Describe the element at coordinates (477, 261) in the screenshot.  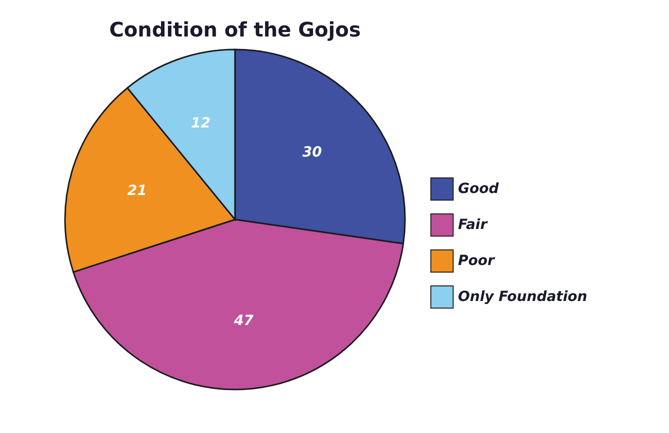
I see `legend-label: Poor` at that location.